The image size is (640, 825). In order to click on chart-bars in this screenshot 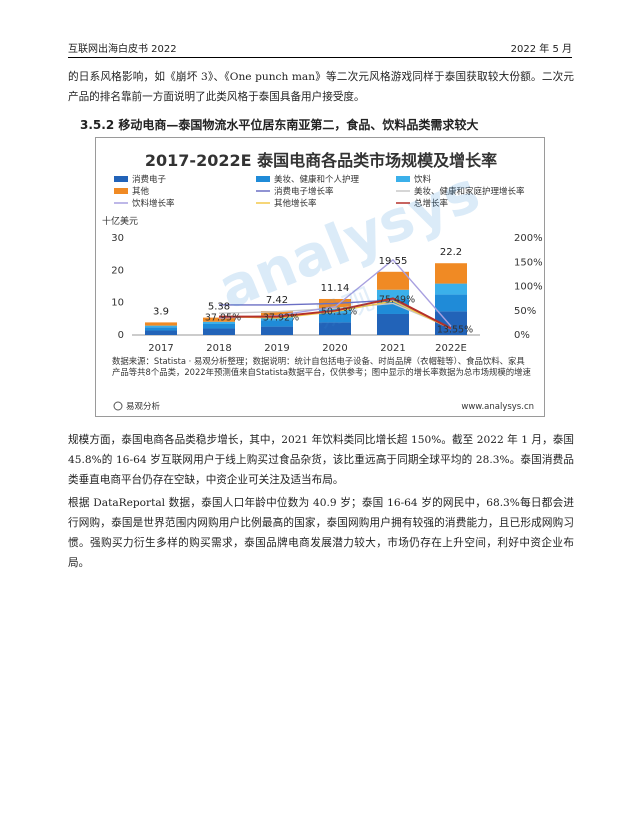, I will do `click(306, 299)`.